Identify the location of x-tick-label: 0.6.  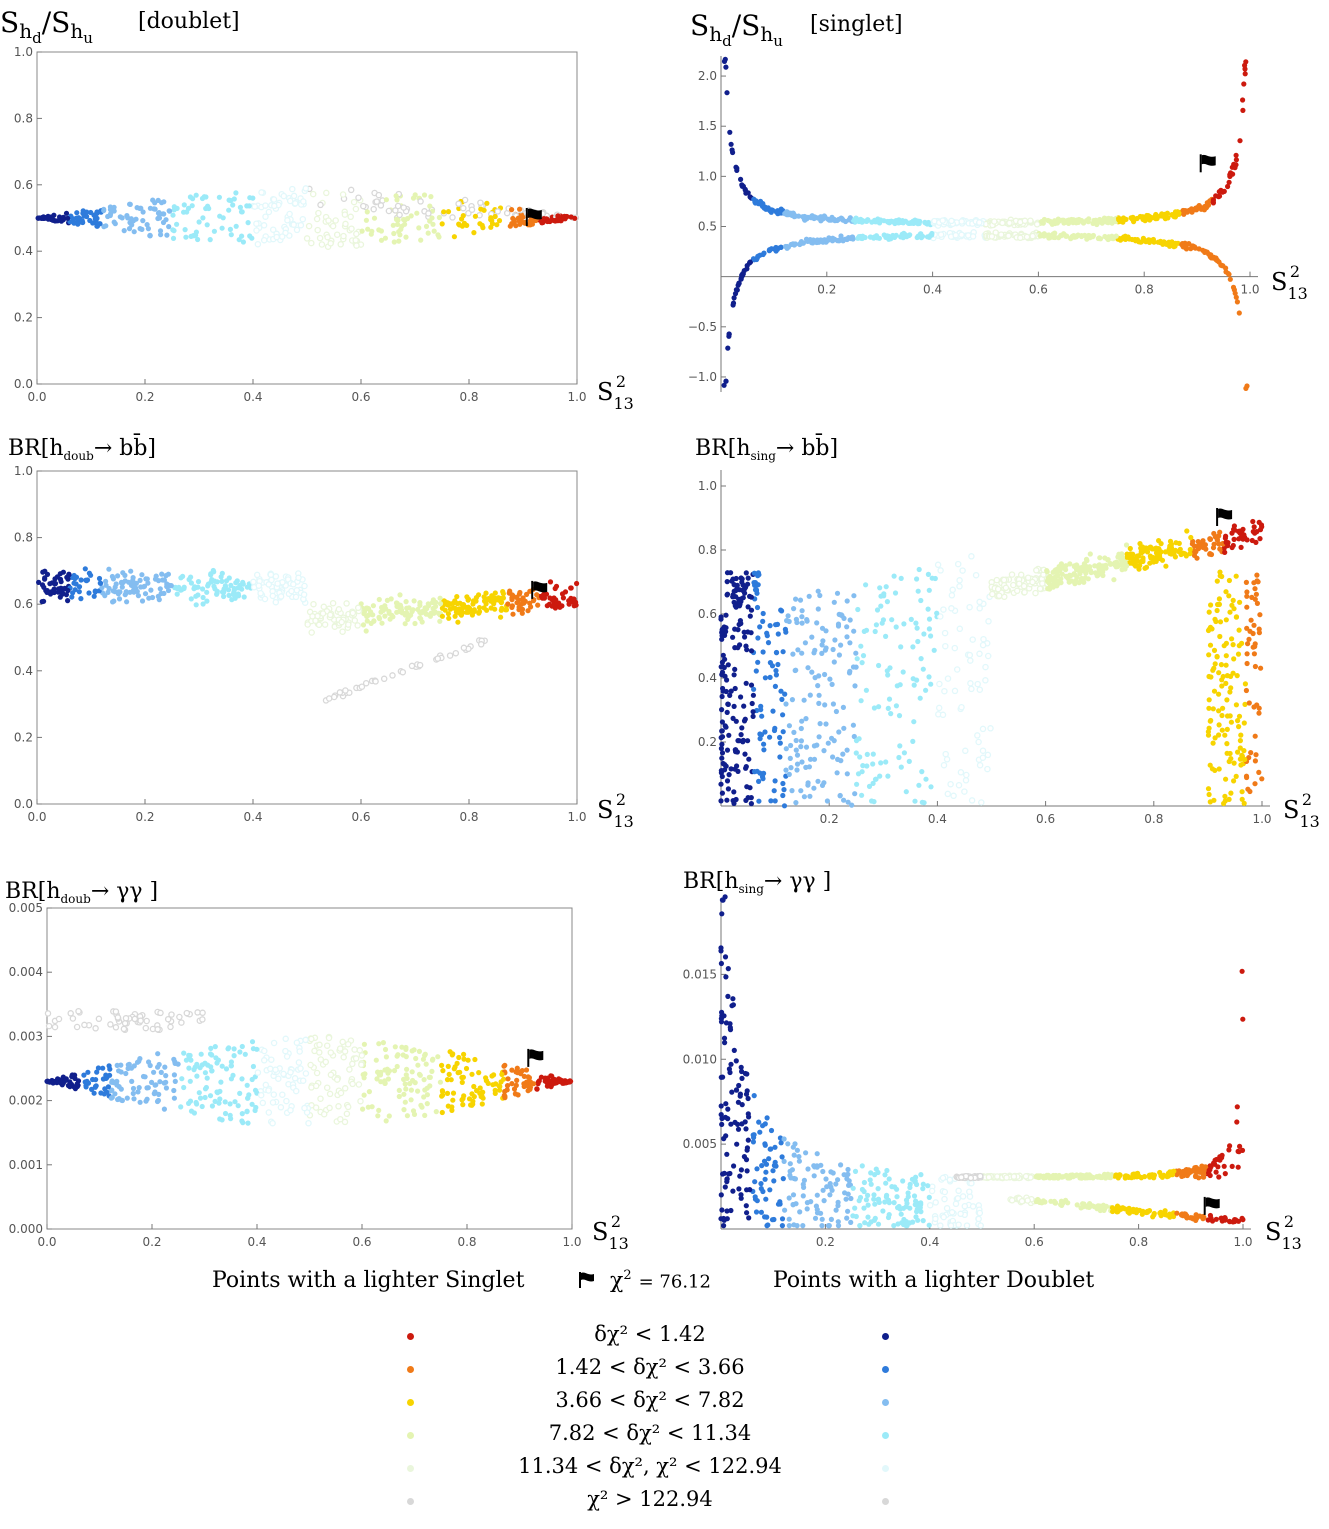
(1034, 1242).